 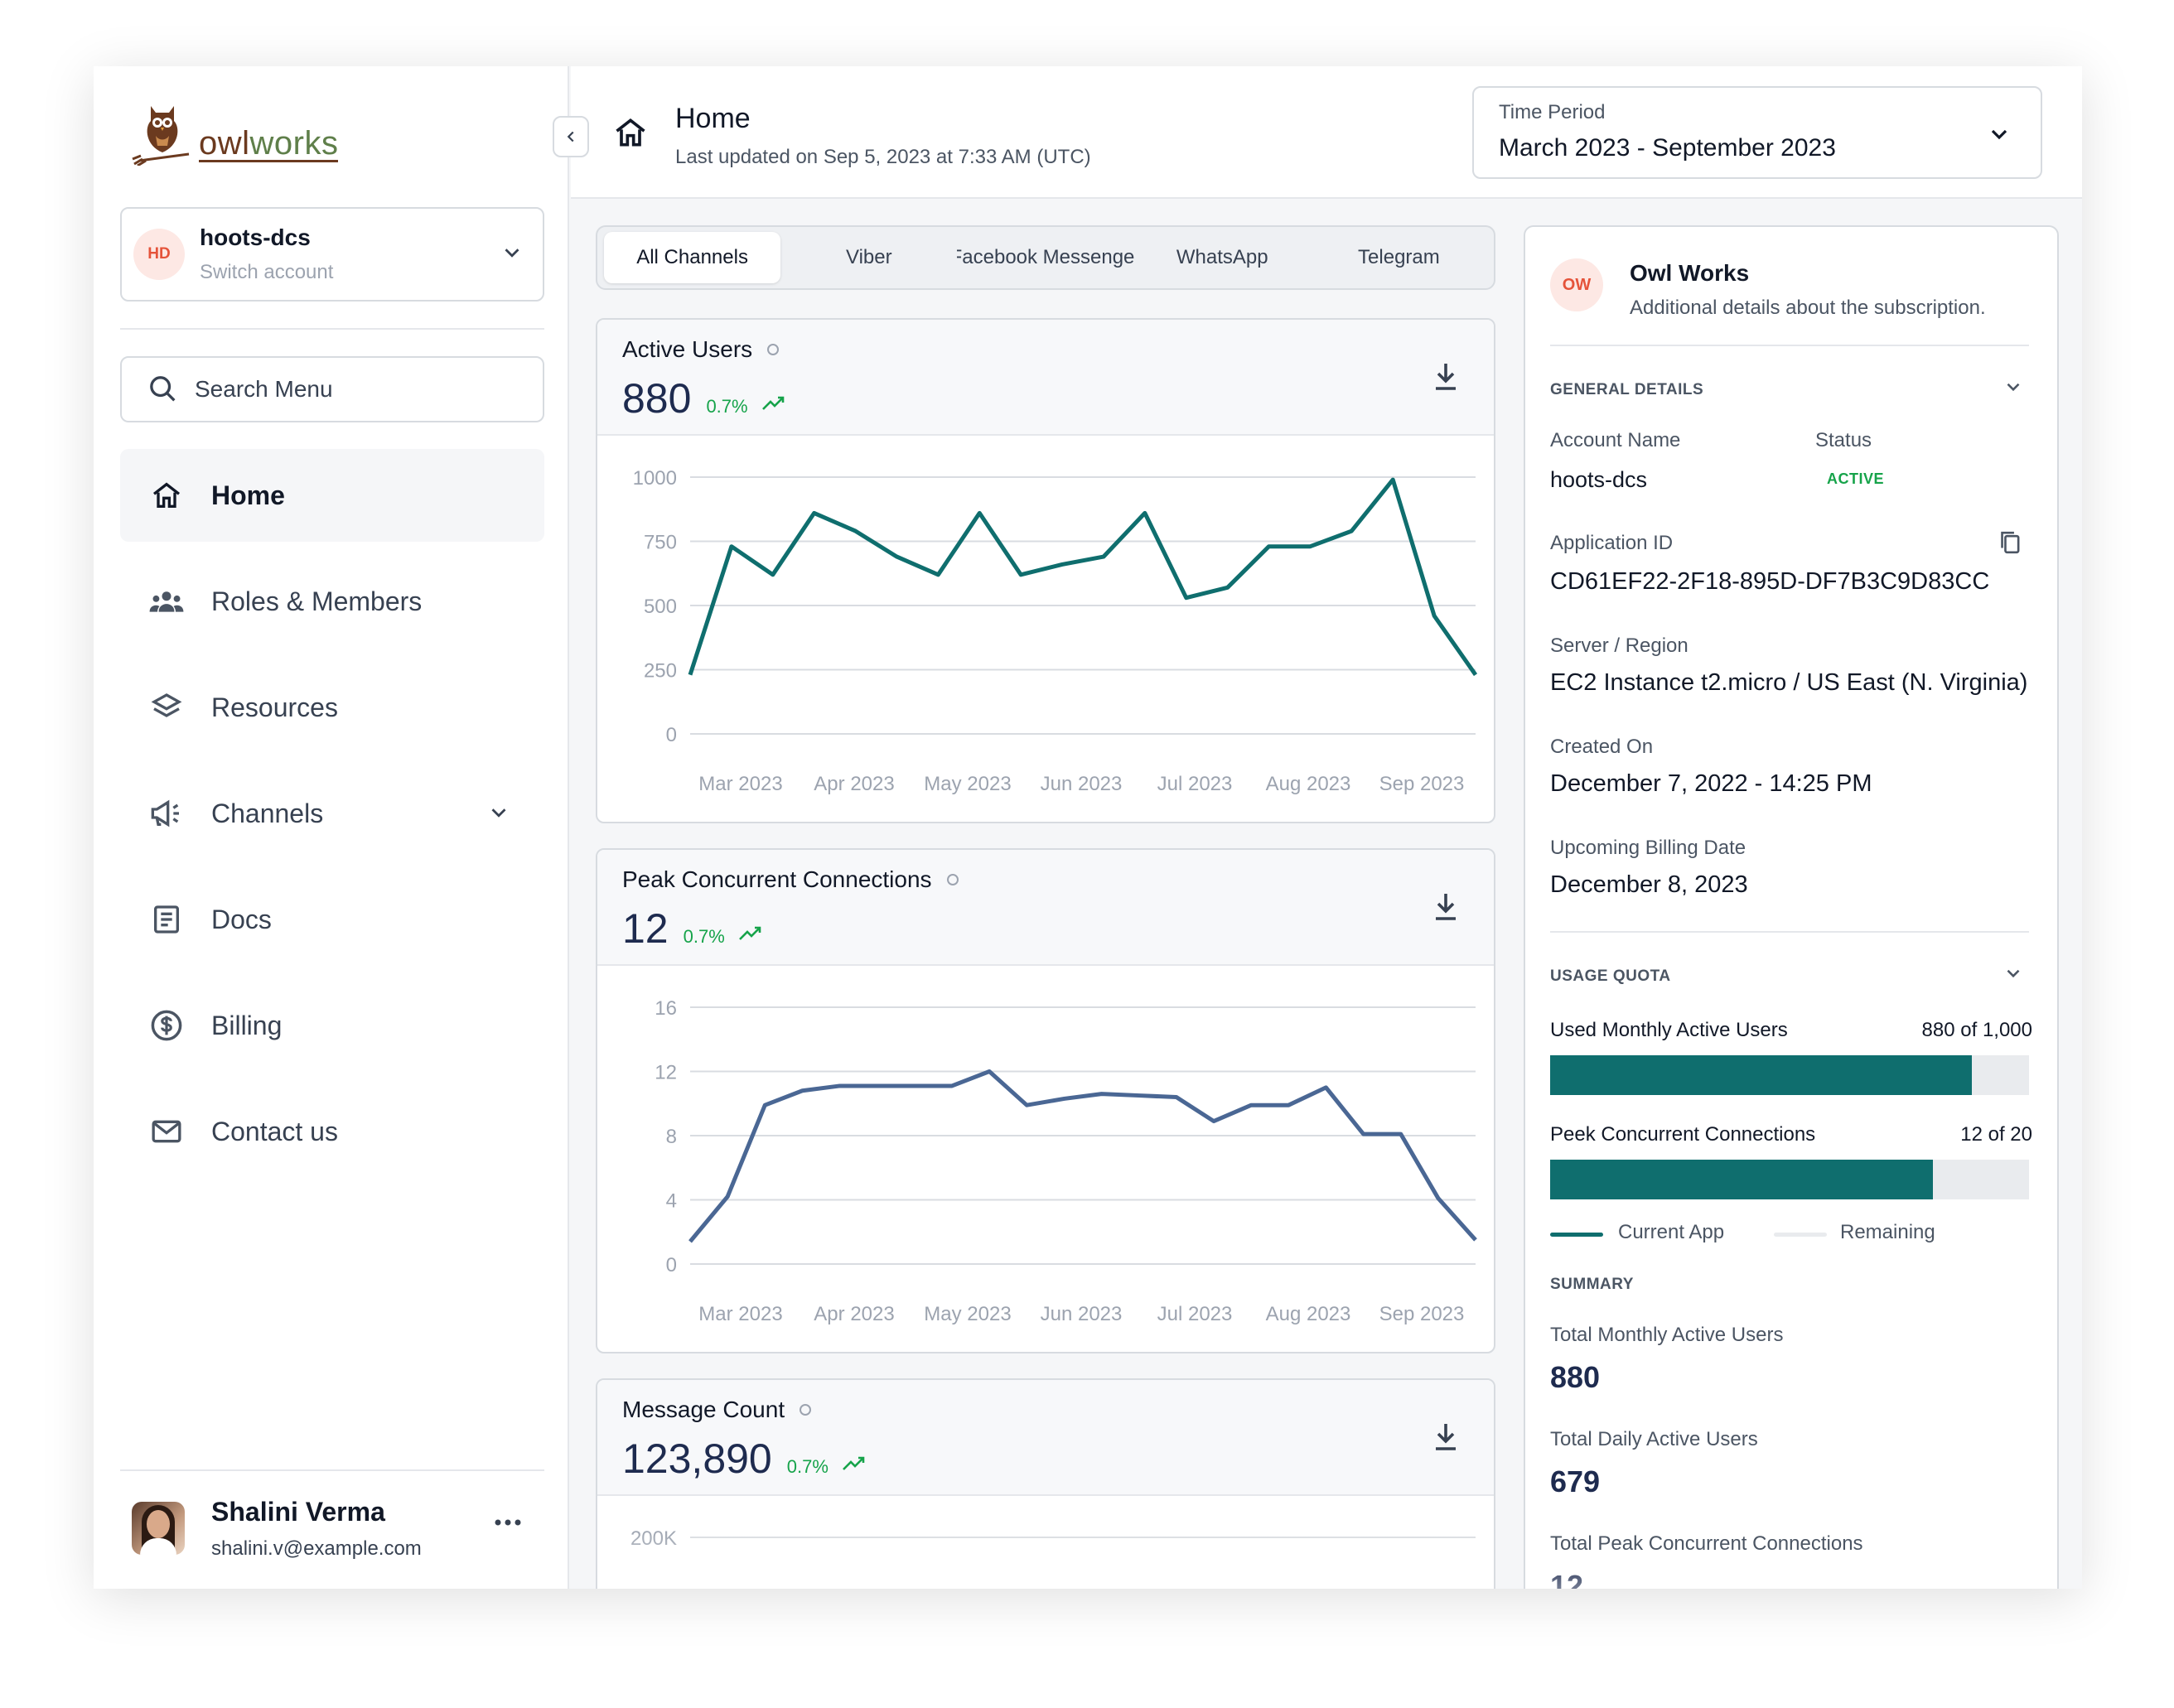 I want to click on total-mau-value: 880, so click(x=1575, y=1377).